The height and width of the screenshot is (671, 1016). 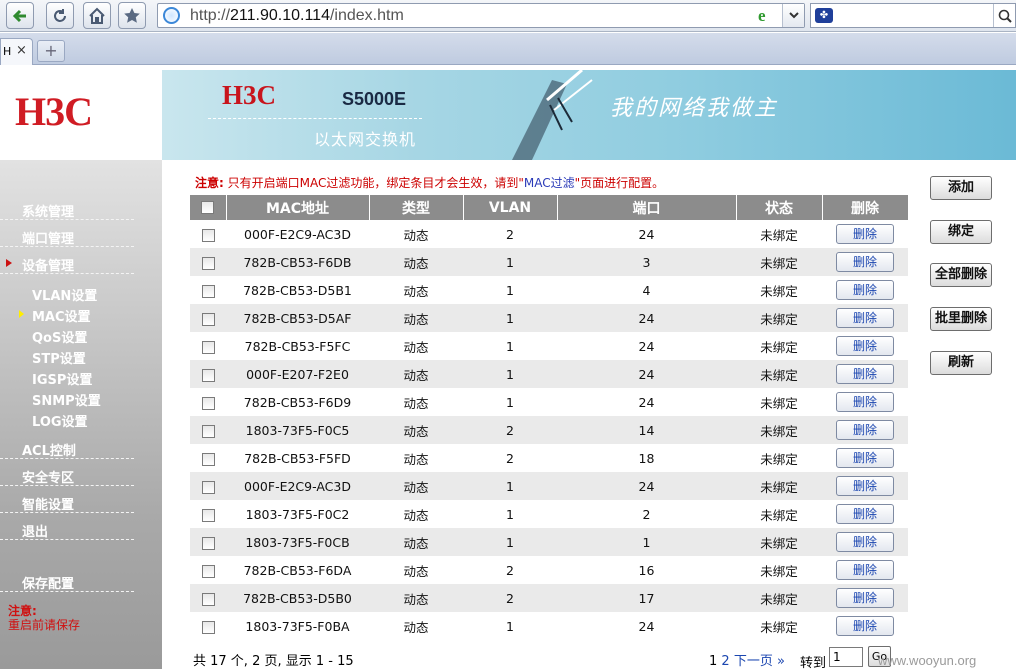 I want to click on last-page-link: », so click(x=781, y=661).